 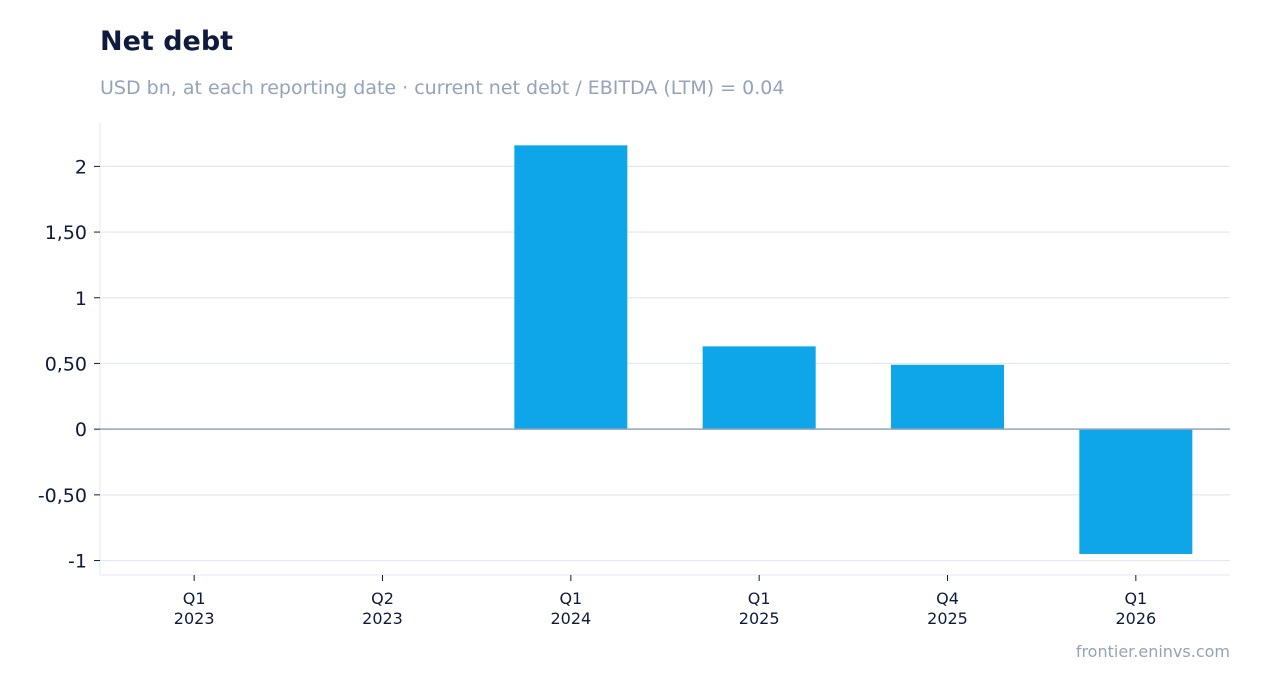 What do you see at coordinates (1136, 491) in the screenshot?
I see `bar-q1-2026` at bounding box center [1136, 491].